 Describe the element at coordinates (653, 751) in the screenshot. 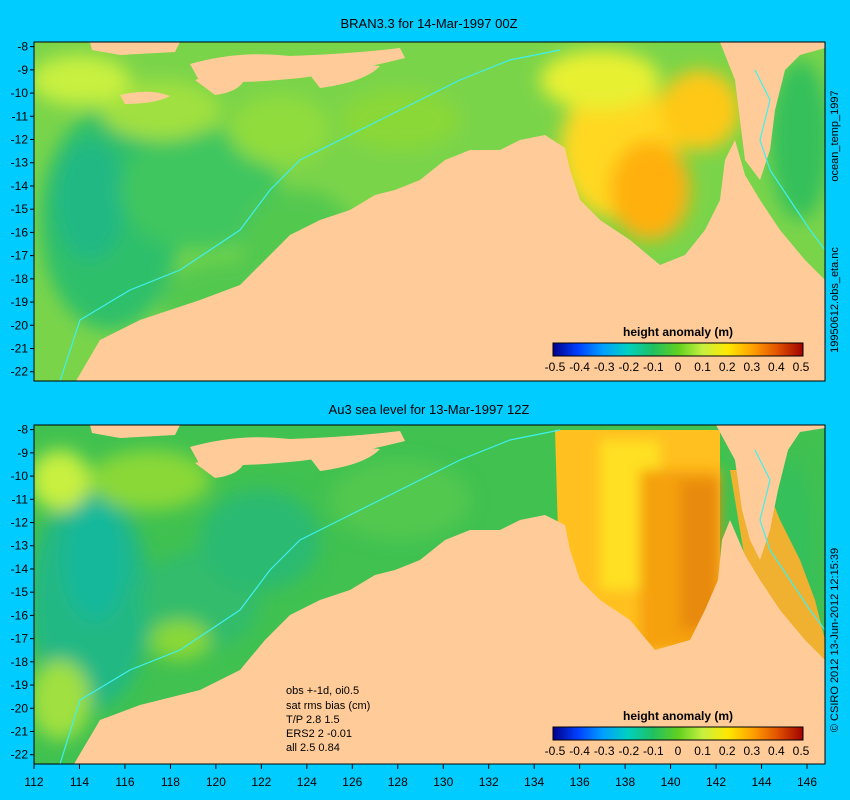

I see `bottom-colorbar-tick-label: -0.1` at that location.